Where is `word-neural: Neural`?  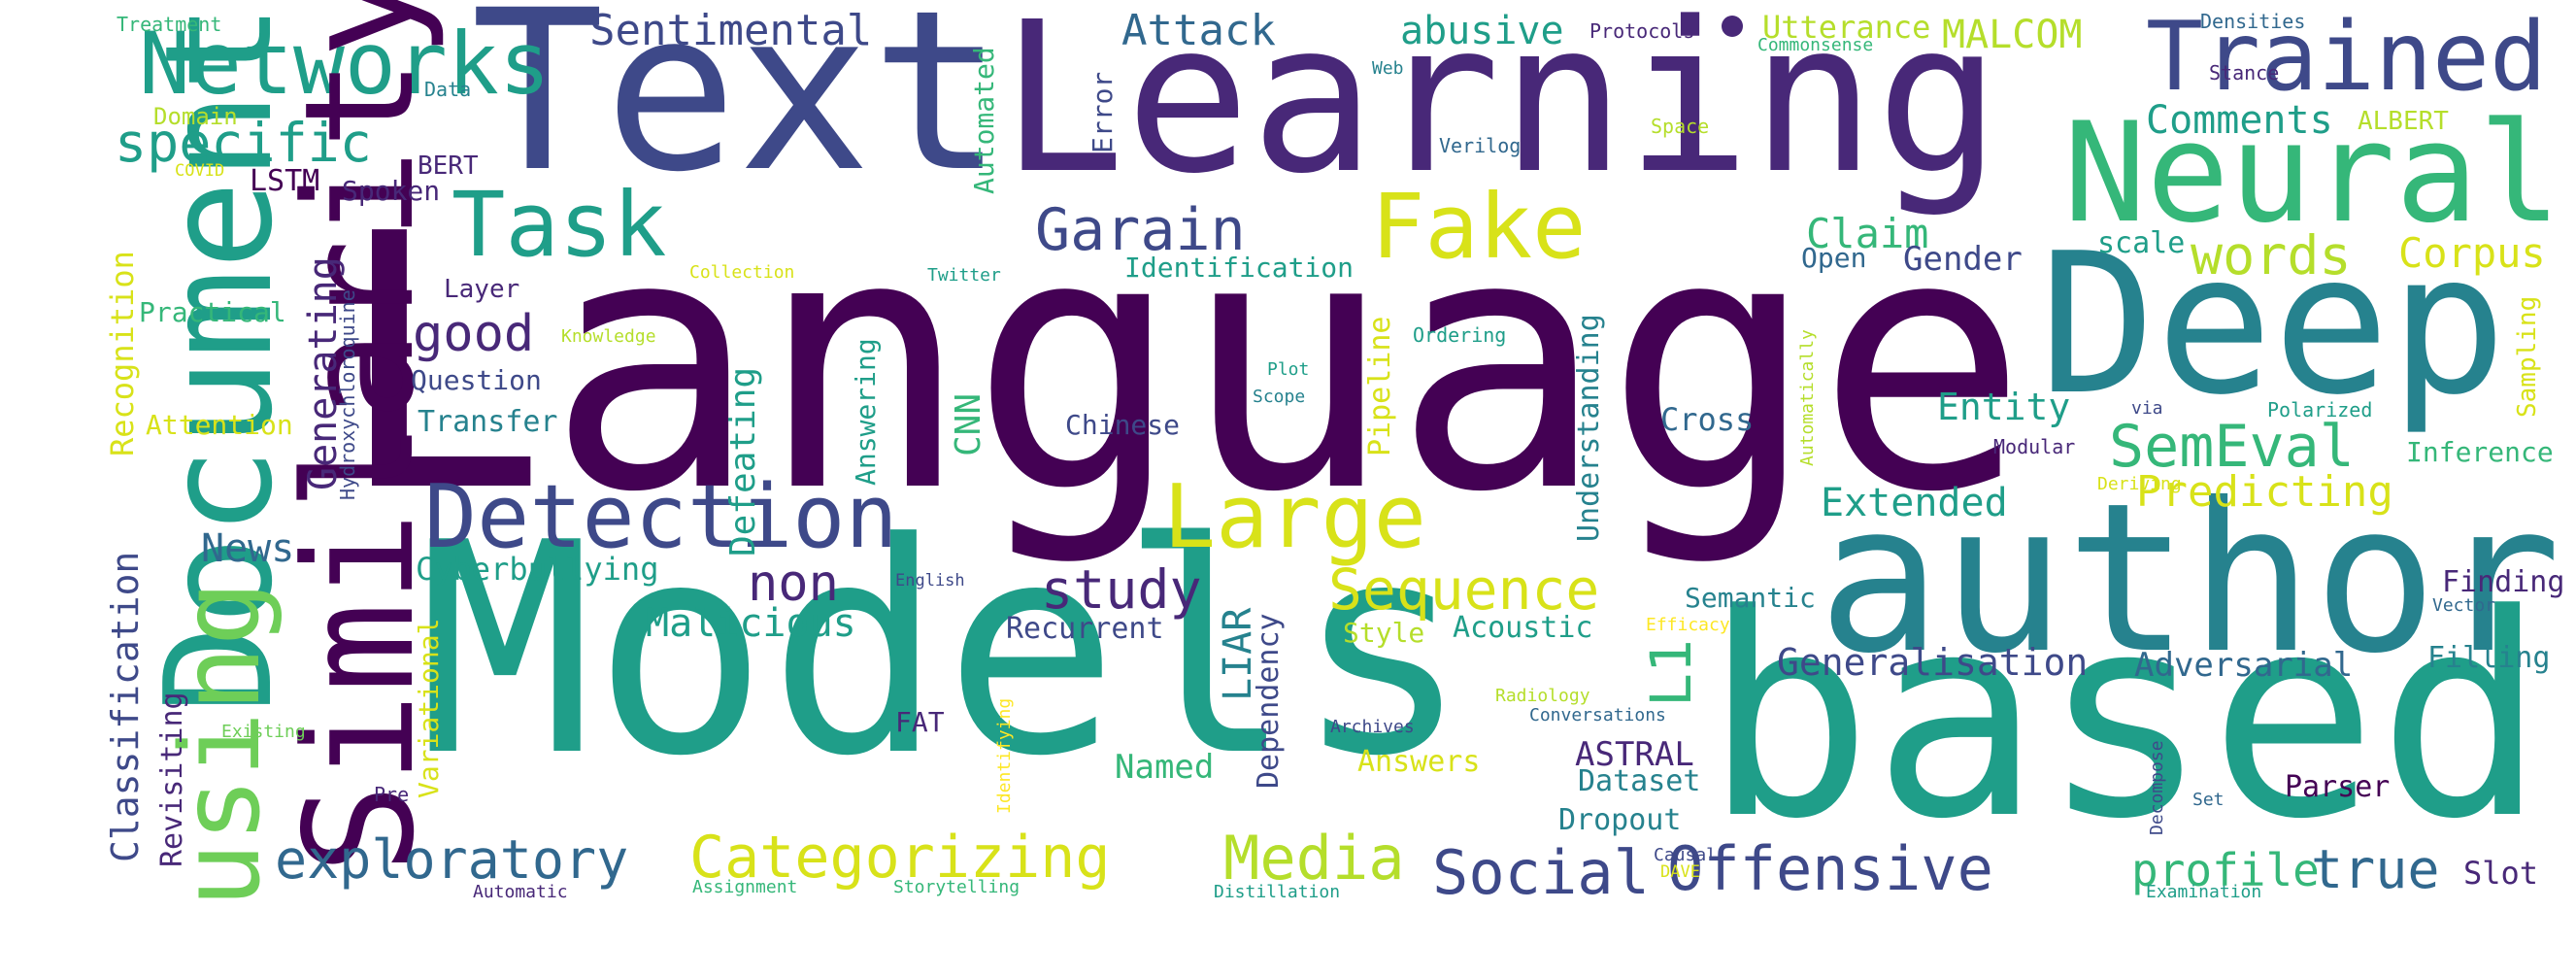
word-neural: Neural is located at coordinates (2312, 173).